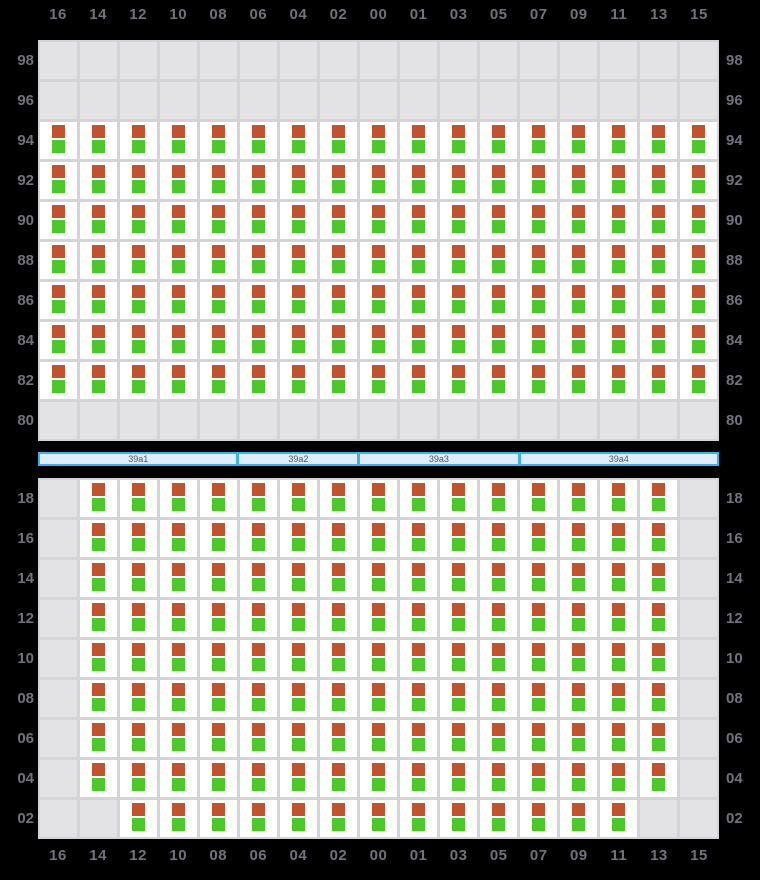  Describe the element at coordinates (138, 459) in the screenshot. I see `hatch-segment-39a1: 39a1` at that location.